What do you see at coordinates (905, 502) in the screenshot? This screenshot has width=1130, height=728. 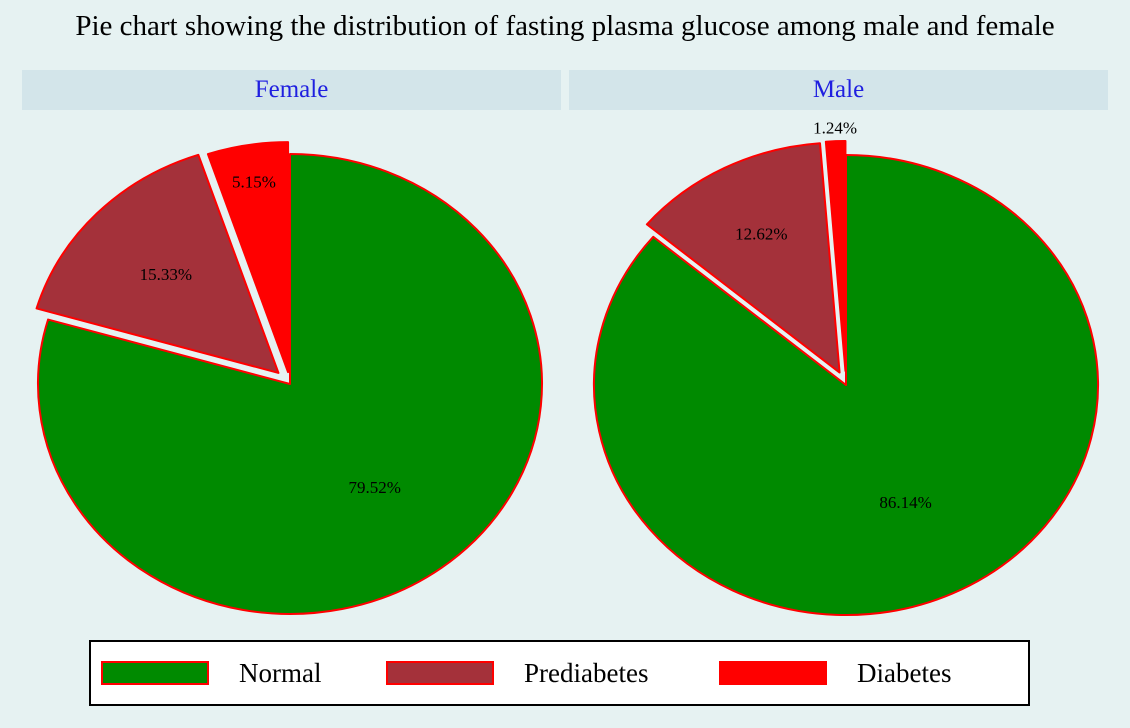 I see `pie-label-male-normal: 86.14%` at bounding box center [905, 502].